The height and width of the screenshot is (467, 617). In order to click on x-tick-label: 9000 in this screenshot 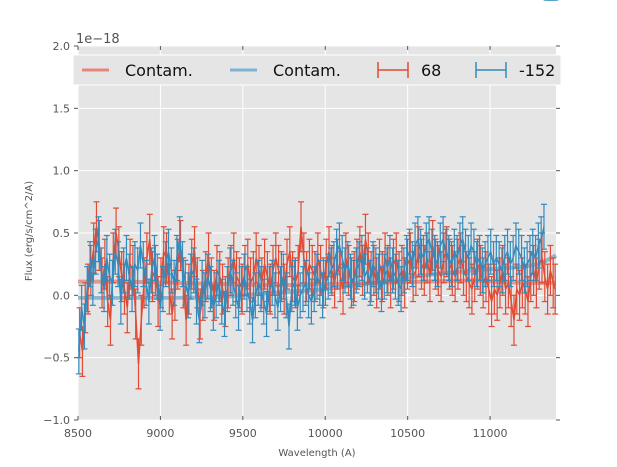, I will do `click(160, 433)`.